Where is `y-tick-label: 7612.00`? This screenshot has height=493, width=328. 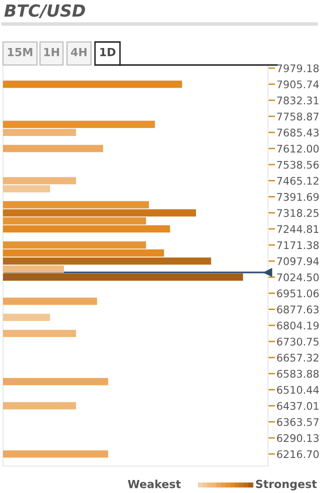 y-tick-label: 7612.00 is located at coordinates (298, 148).